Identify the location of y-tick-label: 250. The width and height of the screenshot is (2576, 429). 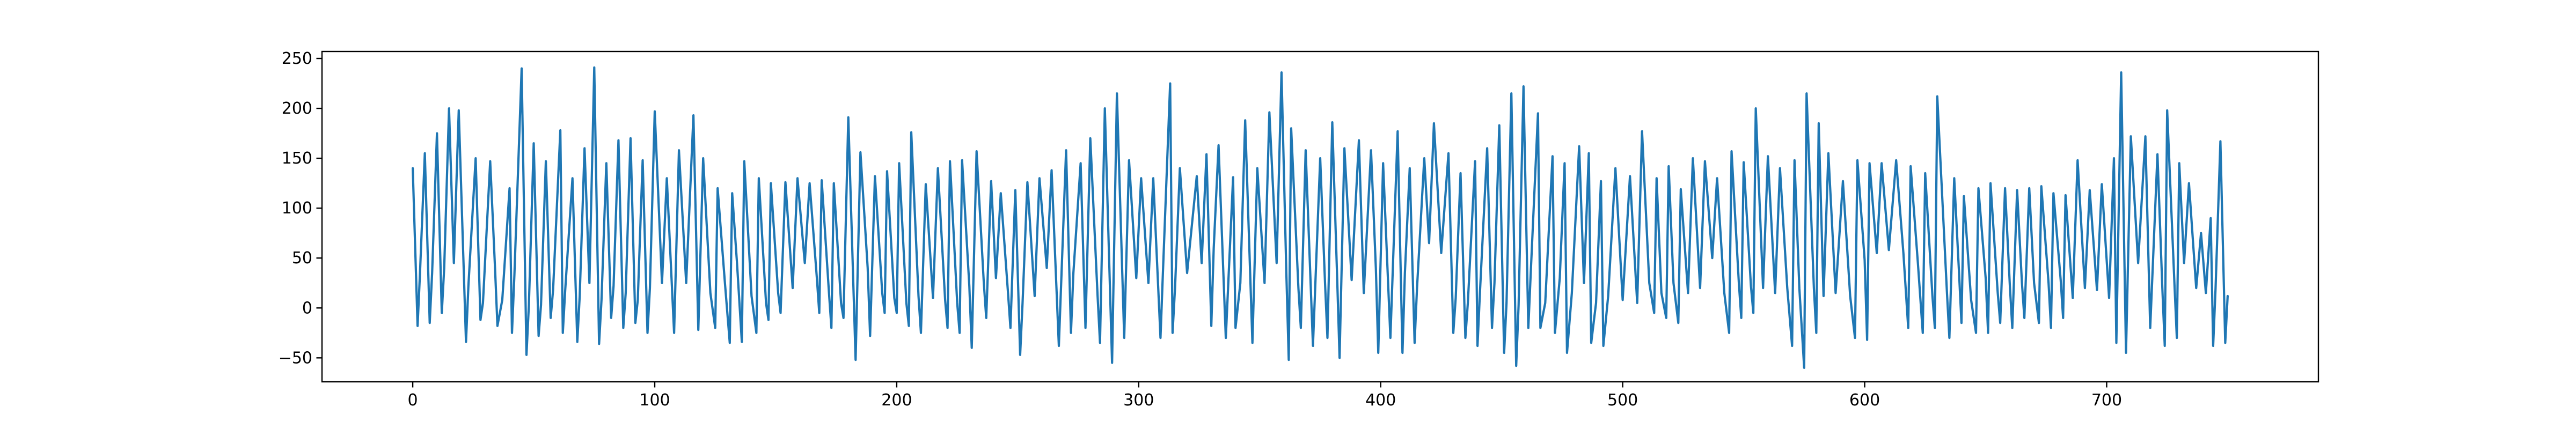
(297, 58).